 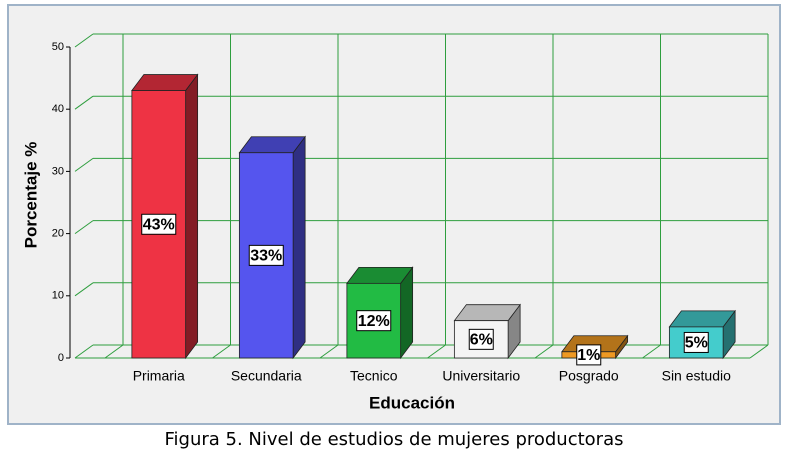 What do you see at coordinates (159, 376) in the screenshot?
I see `x-tick-label: Primaria` at bounding box center [159, 376].